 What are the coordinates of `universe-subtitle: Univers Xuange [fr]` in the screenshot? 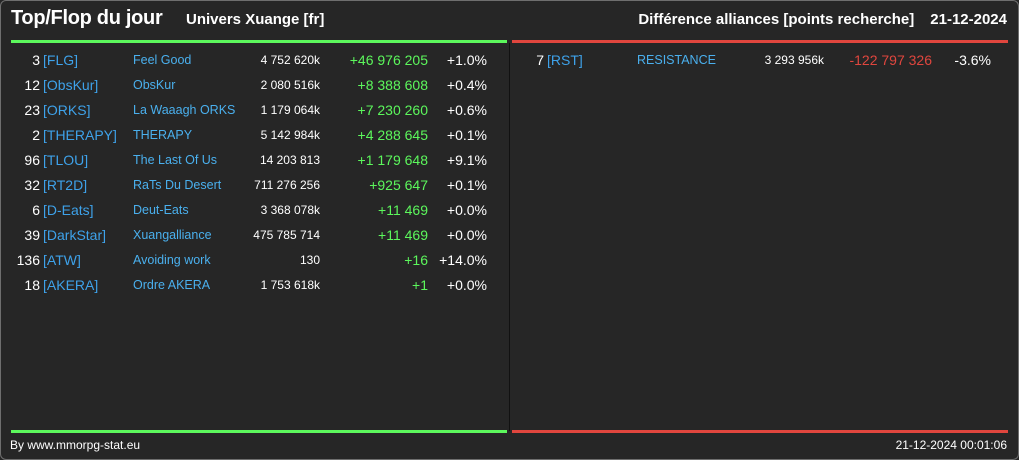 It's located at (255, 19).